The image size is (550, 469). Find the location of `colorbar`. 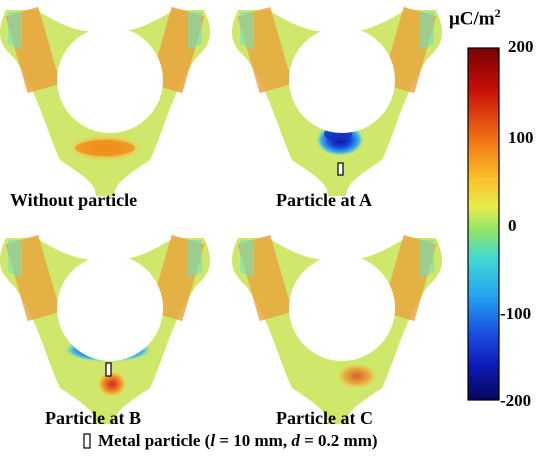

colorbar is located at coordinates (483, 224).